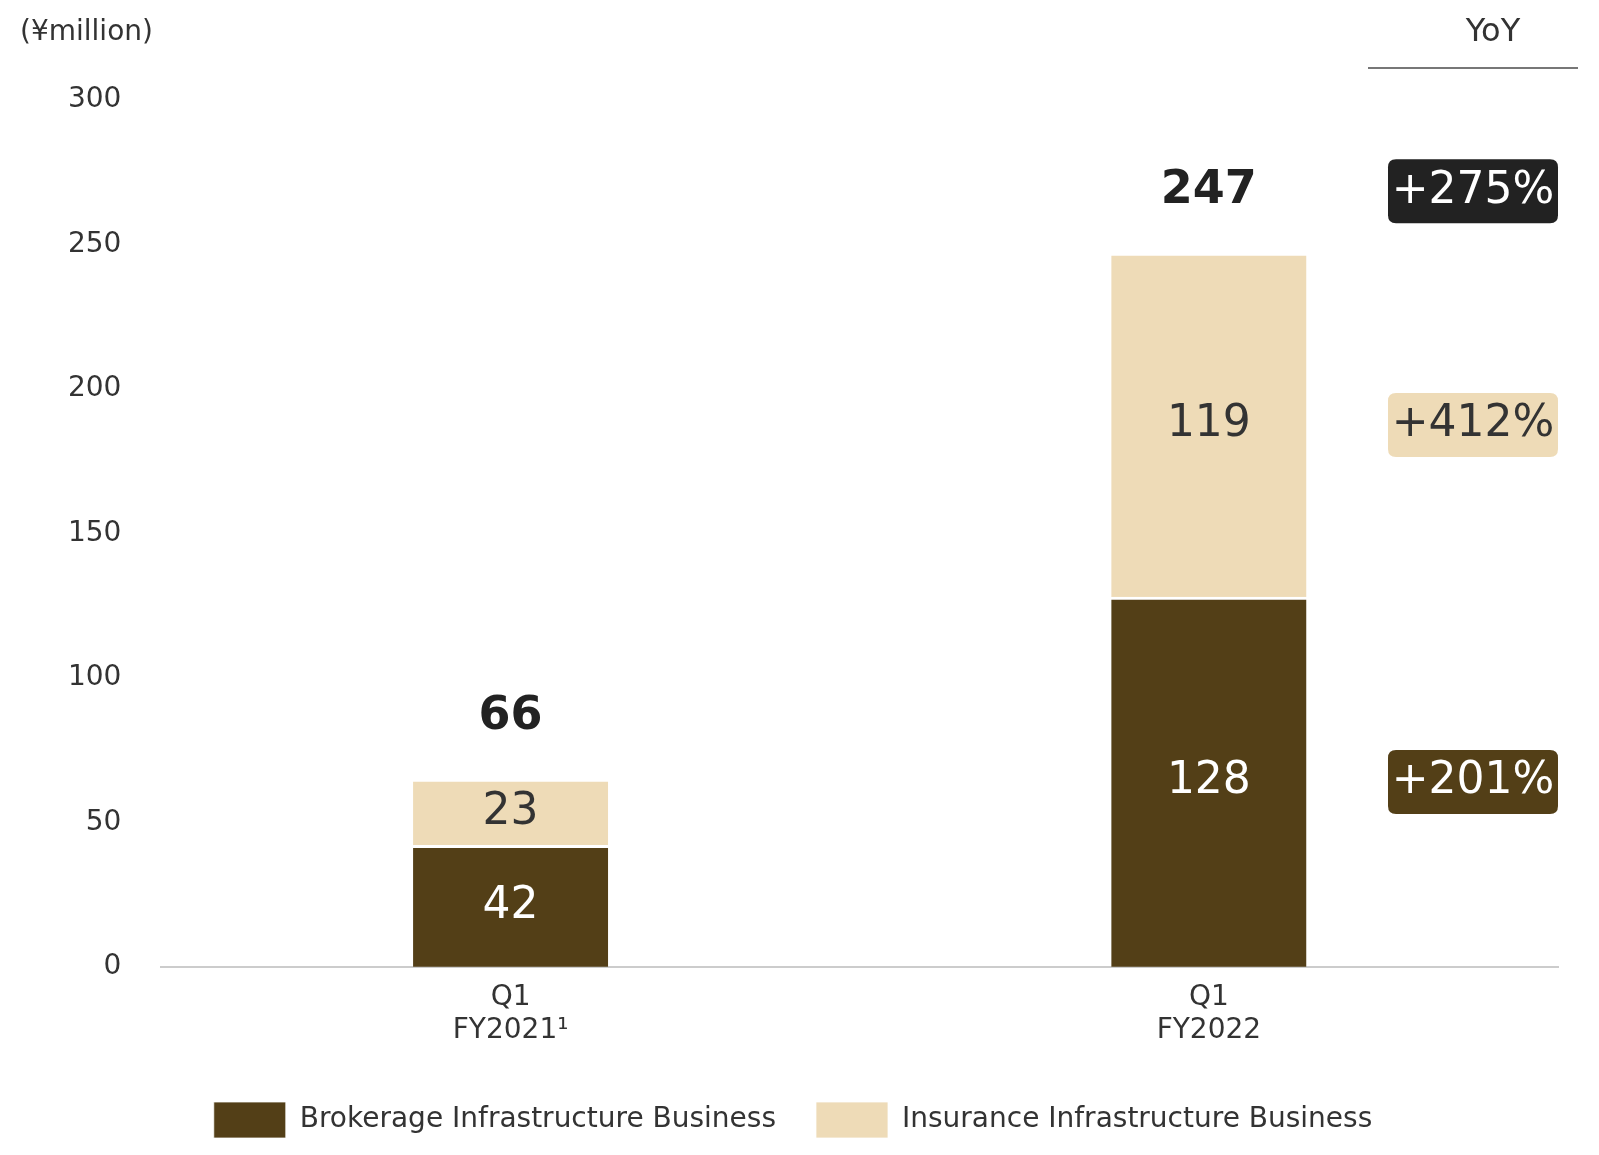 The height and width of the screenshot is (1155, 1599). Describe the element at coordinates (1208, 421) in the screenshot. I see `data-label: 119` at that location.